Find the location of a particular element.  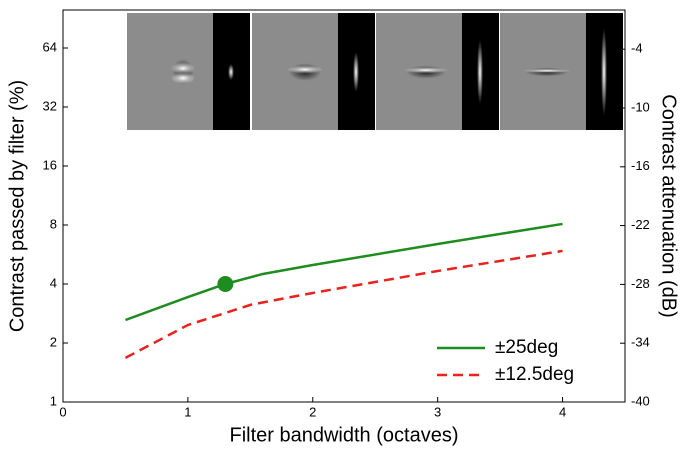

y2-tick-label: -22 is located at coordinates (640, 224).